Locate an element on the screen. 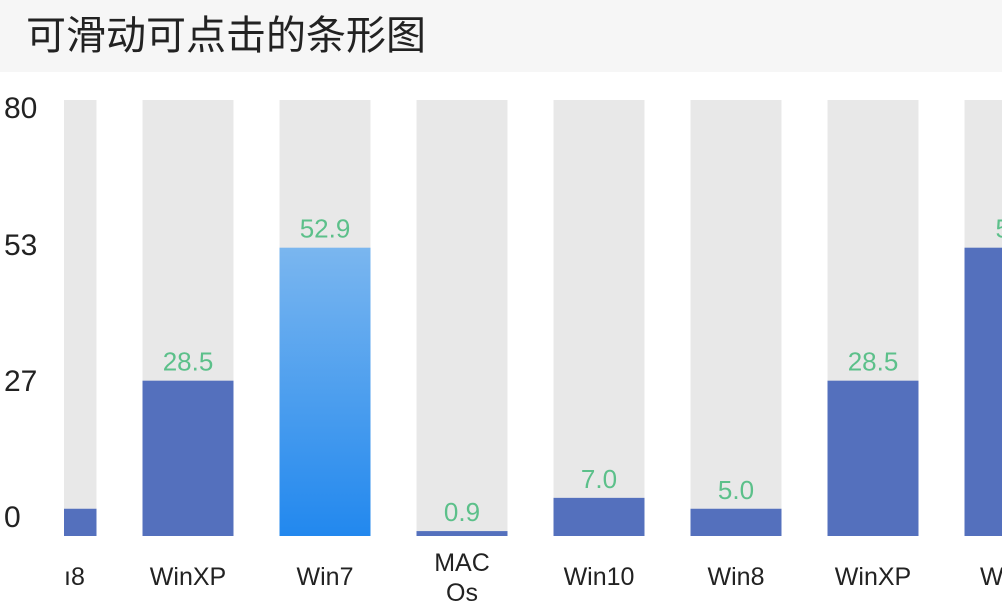  bar-group-4: 7.0 is located at coordinates (599, 318).